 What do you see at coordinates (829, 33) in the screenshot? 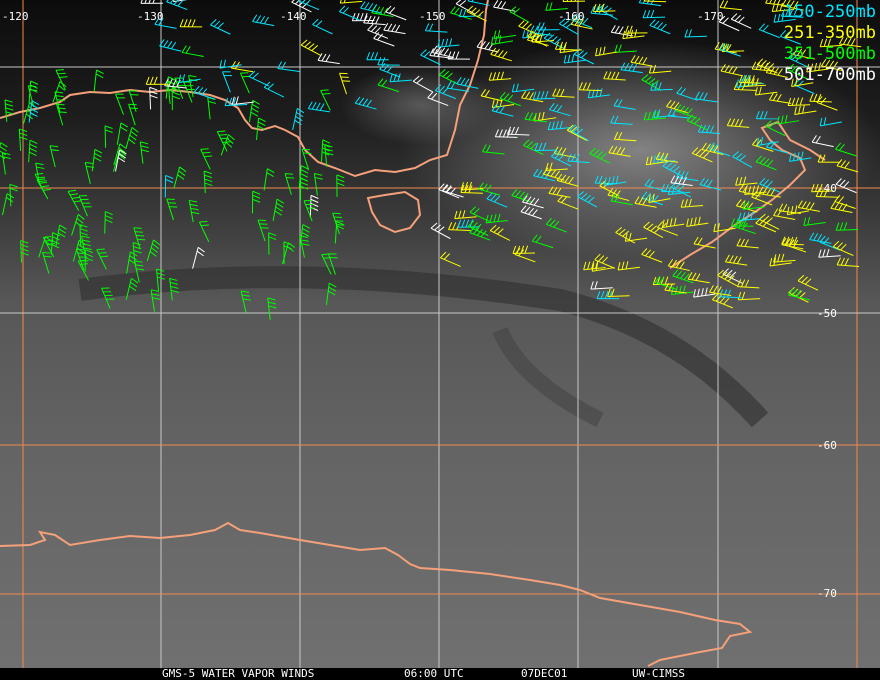
I see `legend-item-251-350mb: 251-350mb` at bounding box center [829, 33].